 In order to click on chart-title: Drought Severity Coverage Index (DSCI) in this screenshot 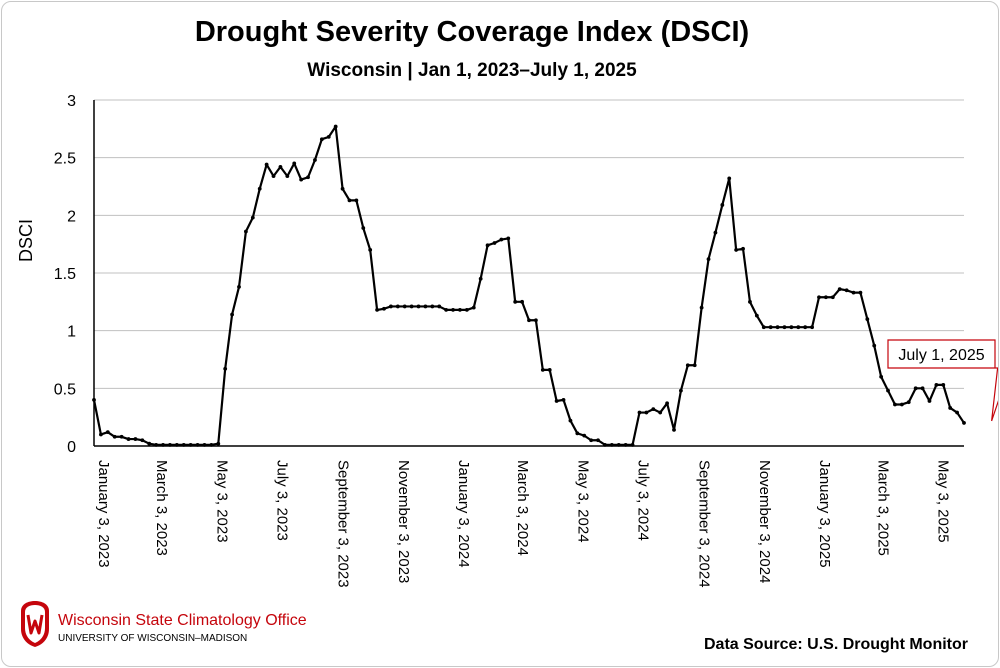, I will do `click(472, 32)`.